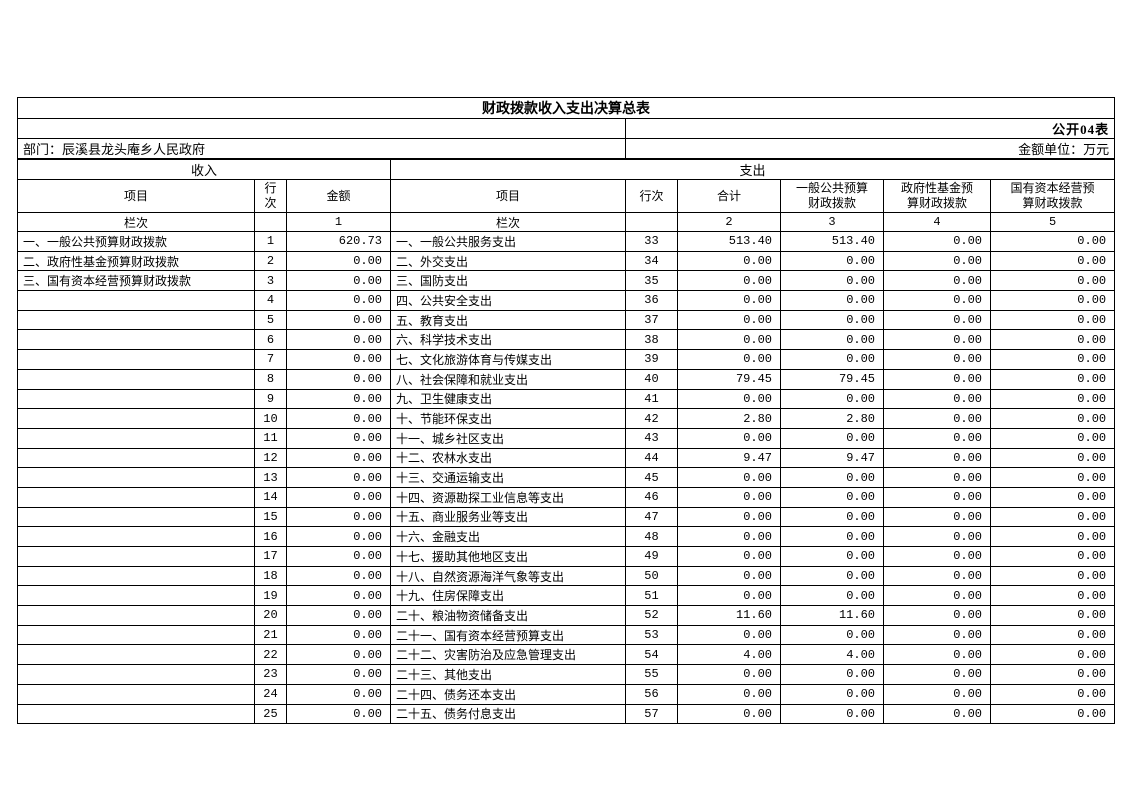 Image resolution: width=1122 pixels, height=793 pixels. I want to click on general-budget-cell: 11.60, so click(832, 615).